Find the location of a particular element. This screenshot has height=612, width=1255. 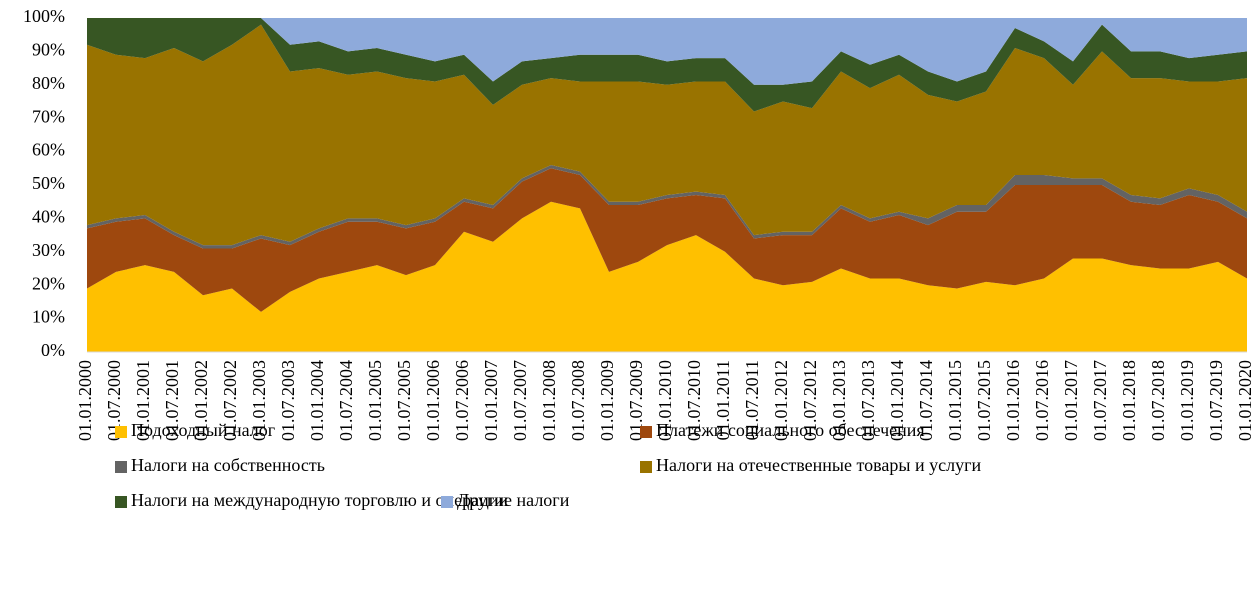

y-tick-label: 0% is located at coordinates (53, 350).